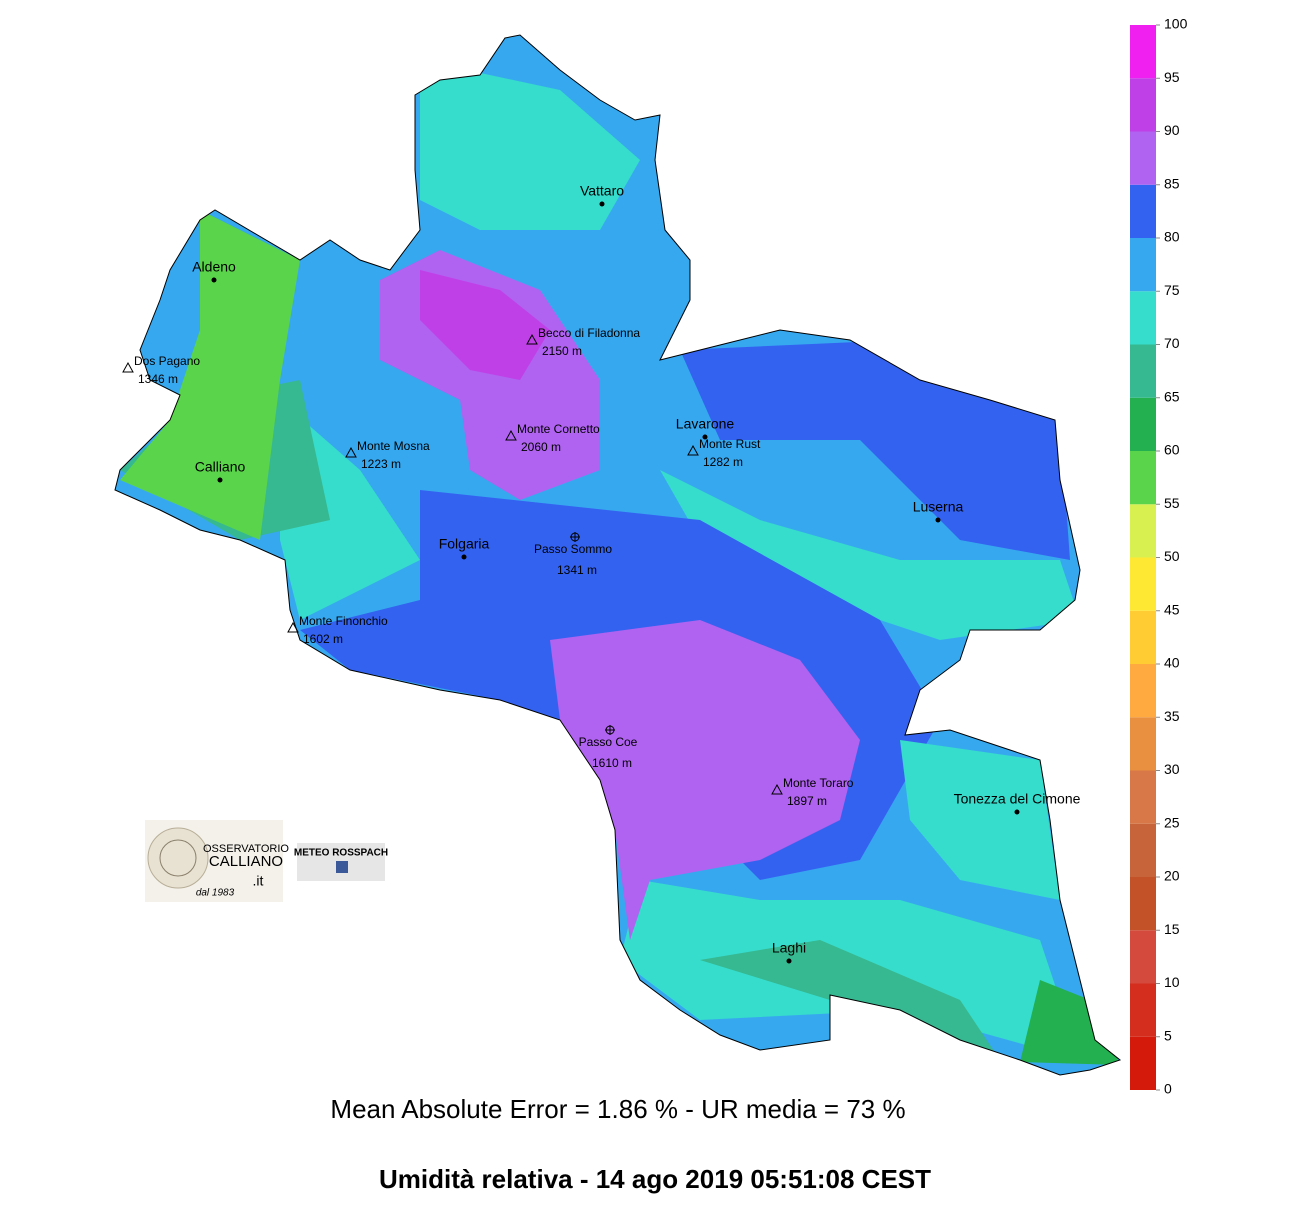 The width and height of the screenshot is (1300, 1205). What do you see at coordinates (1172, 769) in the screenshot?
I see `colorbar-tick-label: 30` at bounding box center [1172, 769].